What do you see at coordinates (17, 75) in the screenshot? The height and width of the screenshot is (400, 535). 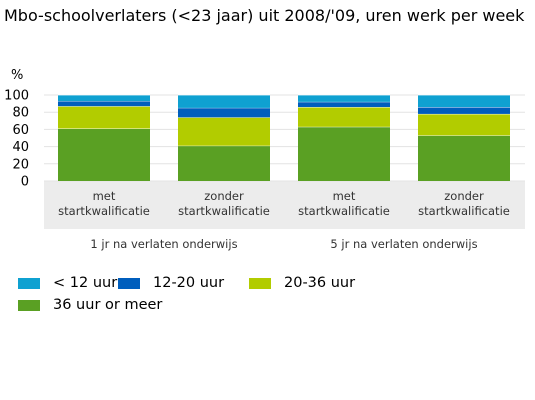 I see `y-axis-label: %` at bounding box center [17, 75].